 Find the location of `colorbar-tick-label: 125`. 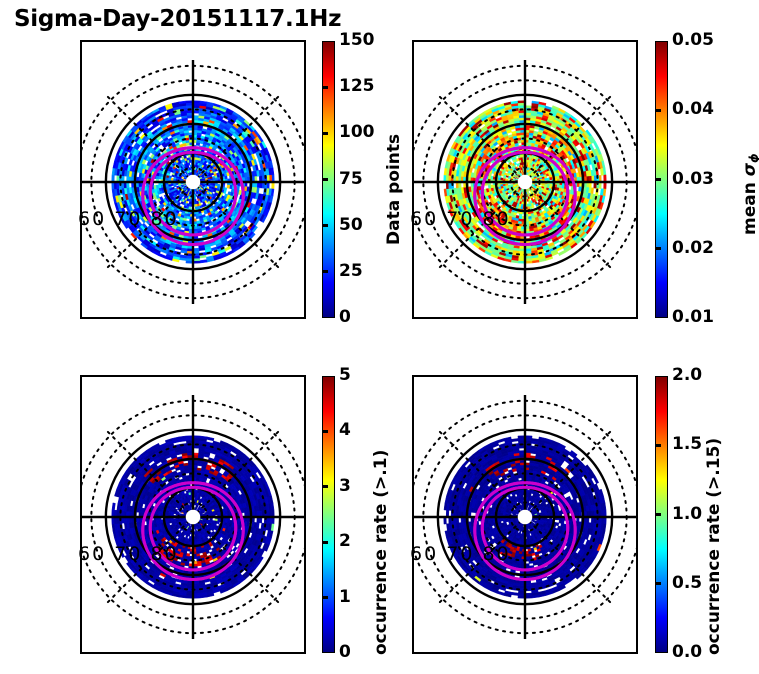

colorbar-tick-label: 125 is located at coordinates (357, 86).